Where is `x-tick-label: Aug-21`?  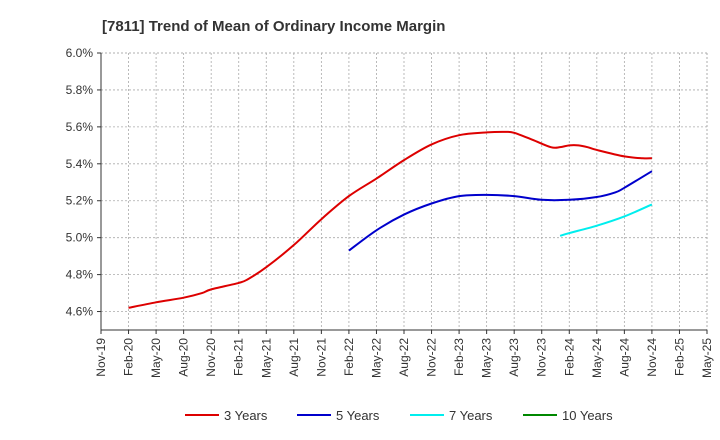 x-tick-label: Aug-21 is located at coordinates (294, 357).